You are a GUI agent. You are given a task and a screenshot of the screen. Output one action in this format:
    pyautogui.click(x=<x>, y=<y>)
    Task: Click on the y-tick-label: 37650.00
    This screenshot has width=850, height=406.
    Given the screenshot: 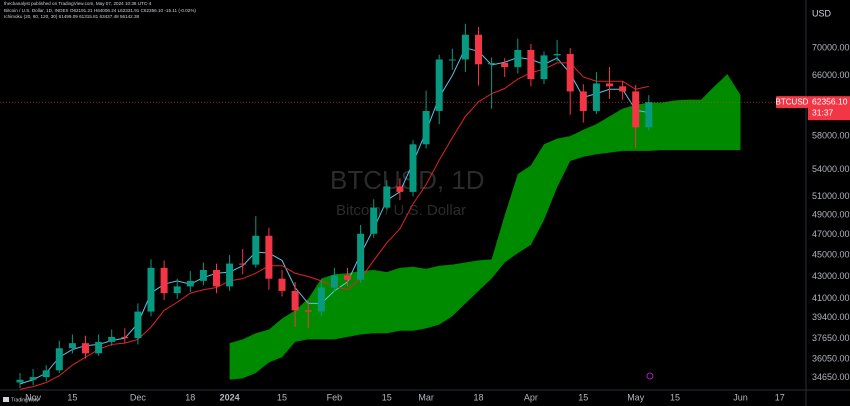 What is the action you would take?
    pyautogui.click(x=831, y=338)
    